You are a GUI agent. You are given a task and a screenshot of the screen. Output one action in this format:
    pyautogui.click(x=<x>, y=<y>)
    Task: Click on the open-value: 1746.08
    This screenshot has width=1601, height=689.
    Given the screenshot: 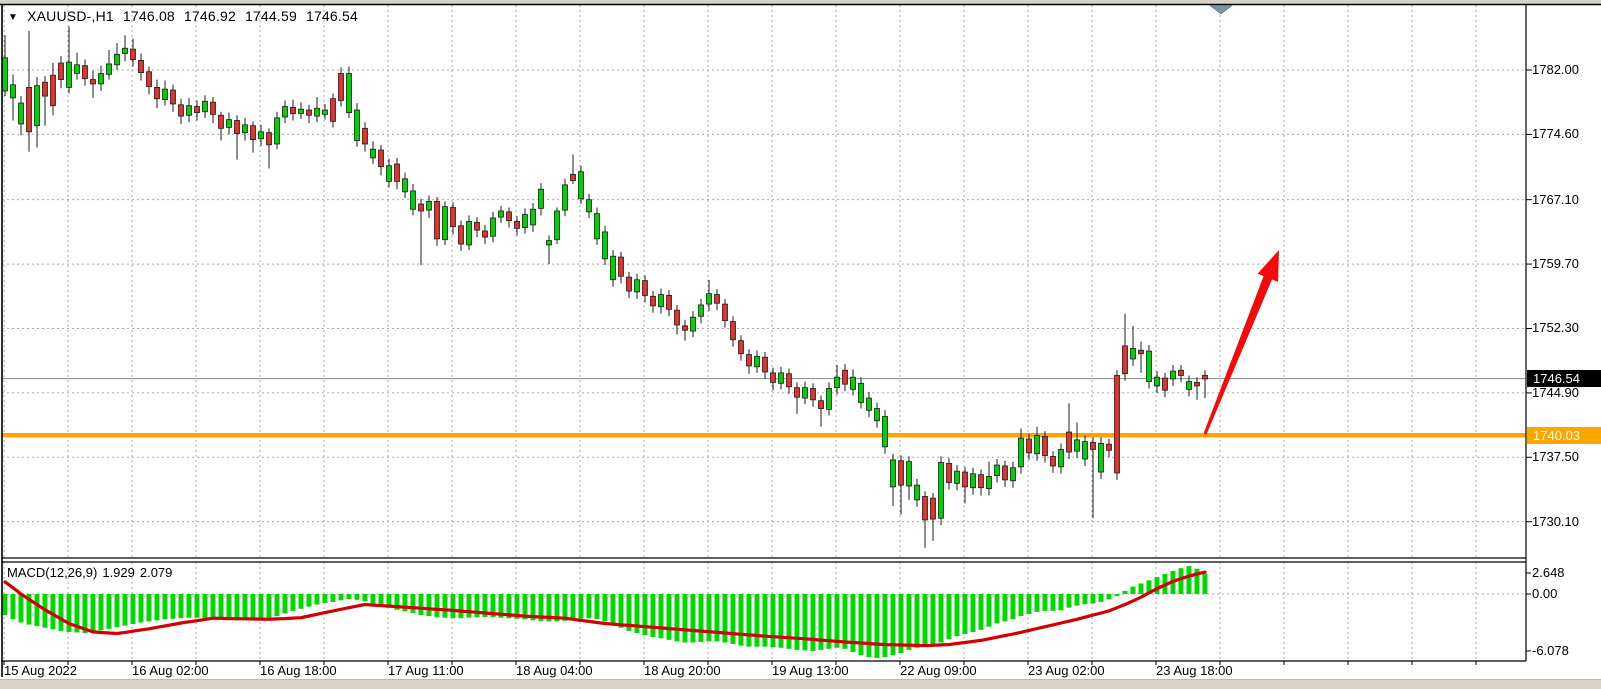 What is the action you would take?
    pyautogui.click(x=148, y=16)
    